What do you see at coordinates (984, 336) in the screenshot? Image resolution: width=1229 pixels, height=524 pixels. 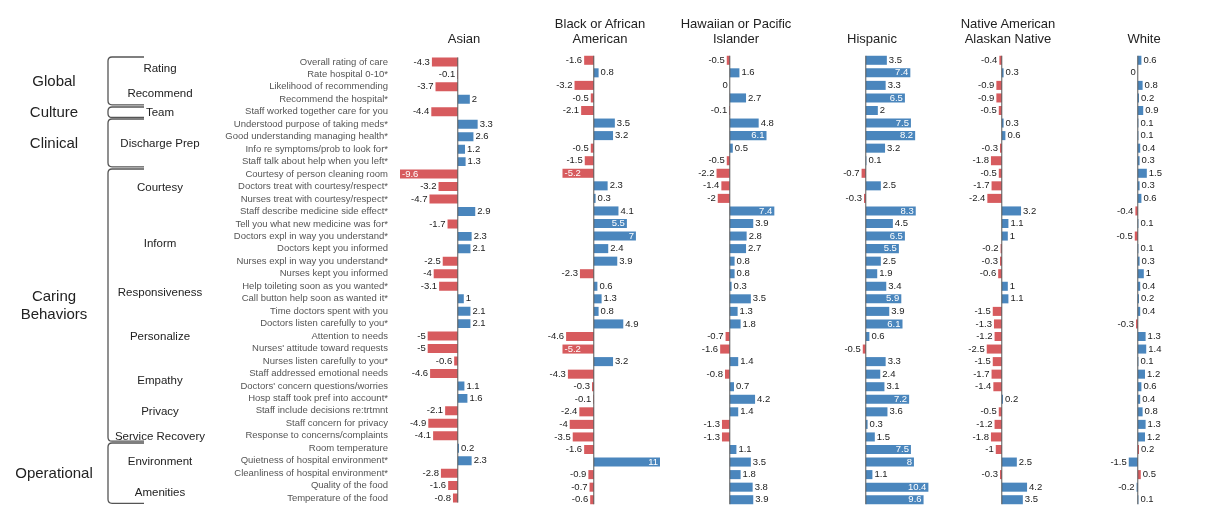 I see `data-label: -1.2` at bounding box center [984, 336].